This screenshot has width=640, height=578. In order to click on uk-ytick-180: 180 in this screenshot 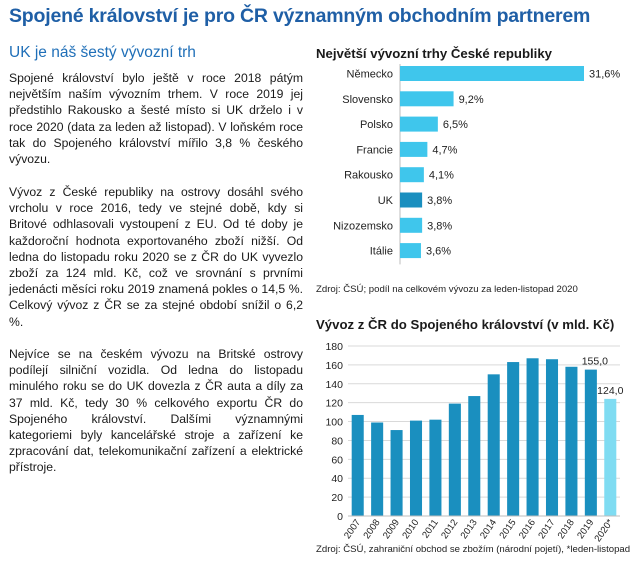, I will do `click(334, 347)`.